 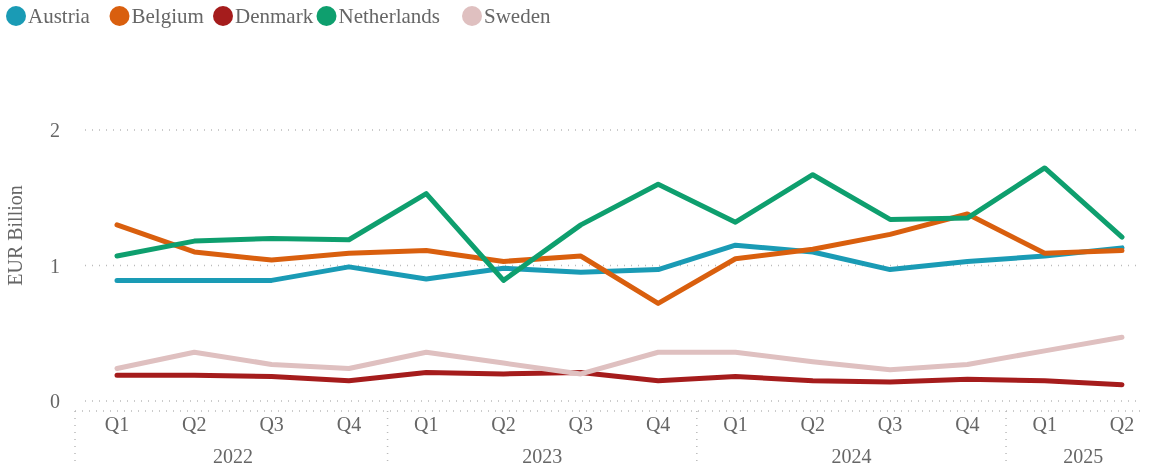 What do you see at coordinates (59, 16) in the screenshot?
I see `legend-label: Austria` at bounding box center [59, 16].